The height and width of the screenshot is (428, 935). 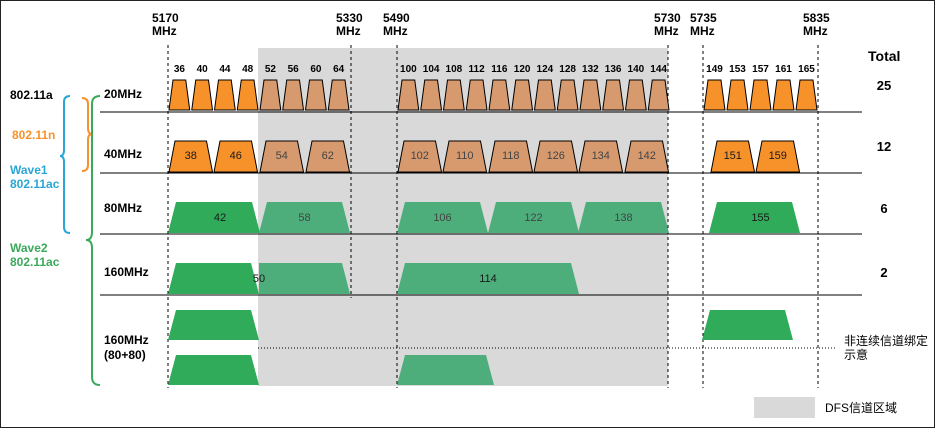 What do you see at coordinates (123, 154) in the screenshot?
I see `row-label-1: 40MHz` at bounding box center [123, 154].